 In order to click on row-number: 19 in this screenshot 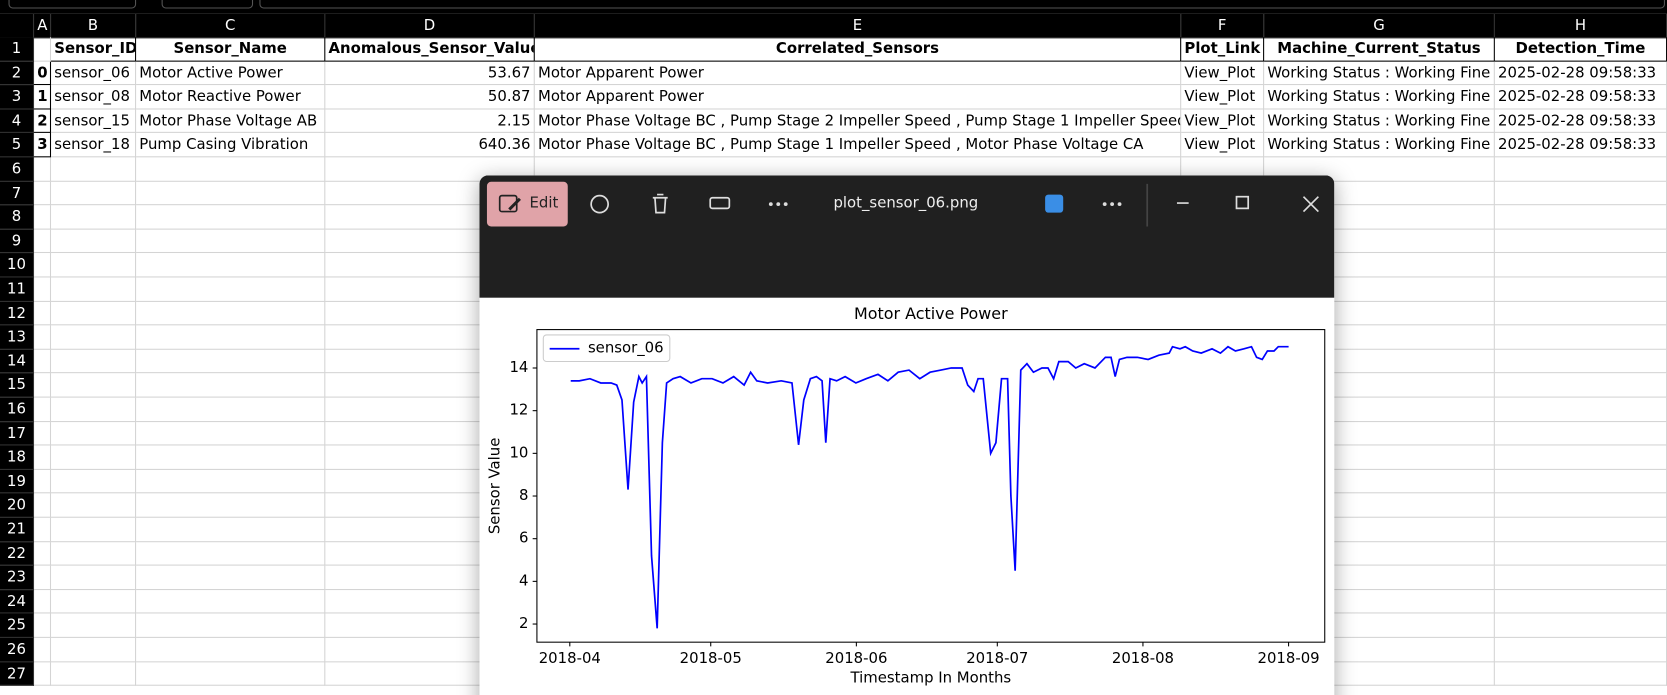, I will do `click(17, 481)`.